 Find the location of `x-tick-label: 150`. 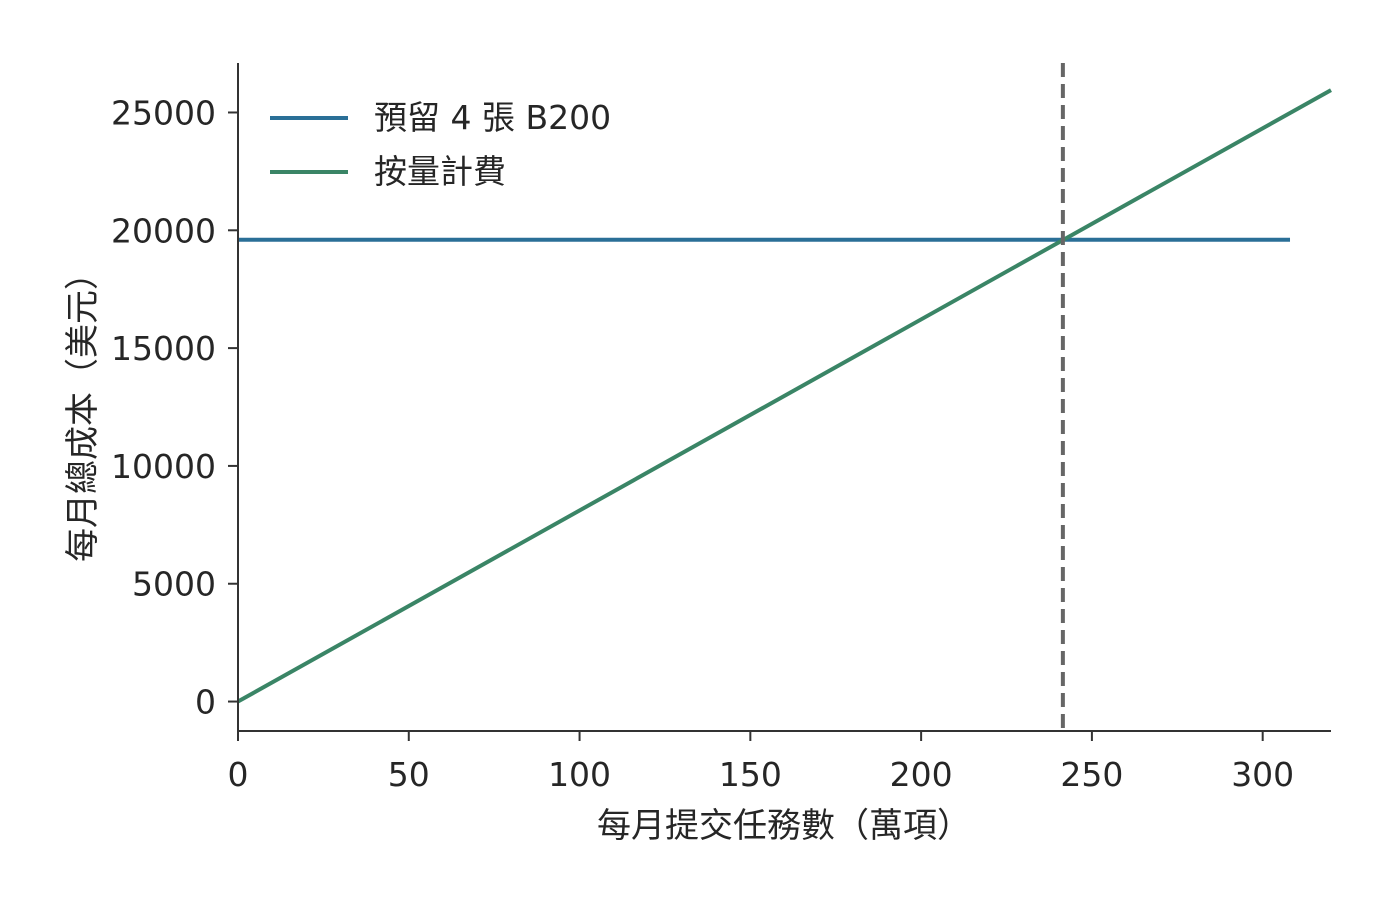

x-tick-label: 150 is located at coordinates (750, 774).